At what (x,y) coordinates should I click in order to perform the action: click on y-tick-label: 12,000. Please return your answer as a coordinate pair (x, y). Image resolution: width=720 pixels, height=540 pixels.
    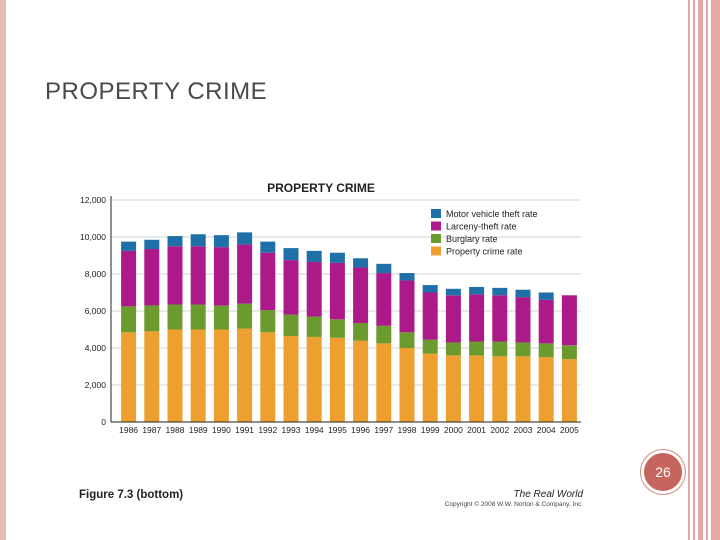
    Looking at the image, I should click on (93, 200).